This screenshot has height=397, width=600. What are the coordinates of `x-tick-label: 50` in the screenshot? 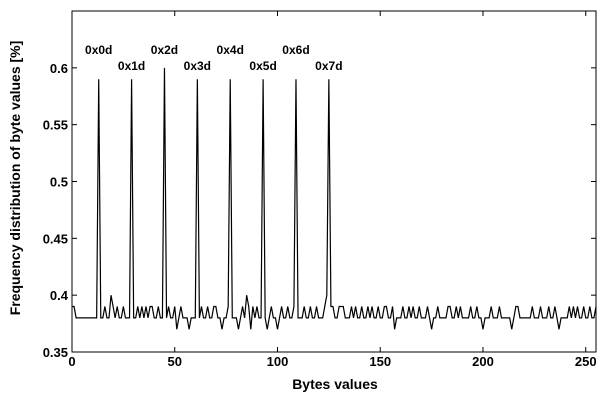 It's located at (175, 361).